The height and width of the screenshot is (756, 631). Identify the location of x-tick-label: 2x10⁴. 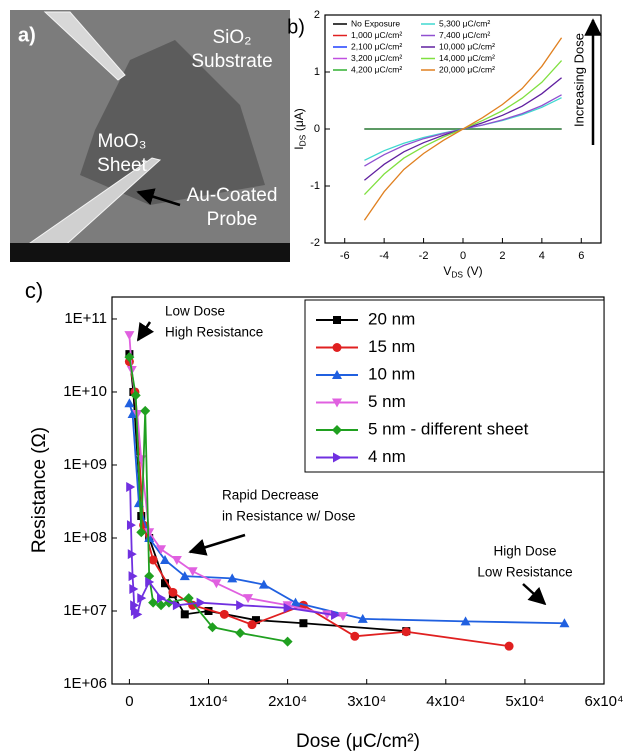
(287, 701).